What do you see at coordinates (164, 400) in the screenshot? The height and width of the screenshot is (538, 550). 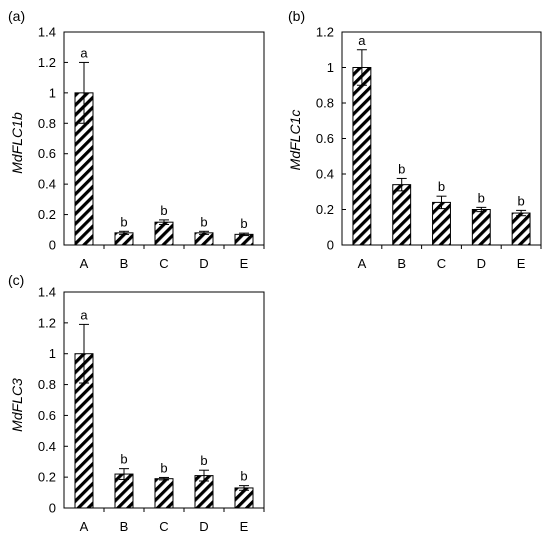 I see `plot-frame` at bounding box center [164, 400].